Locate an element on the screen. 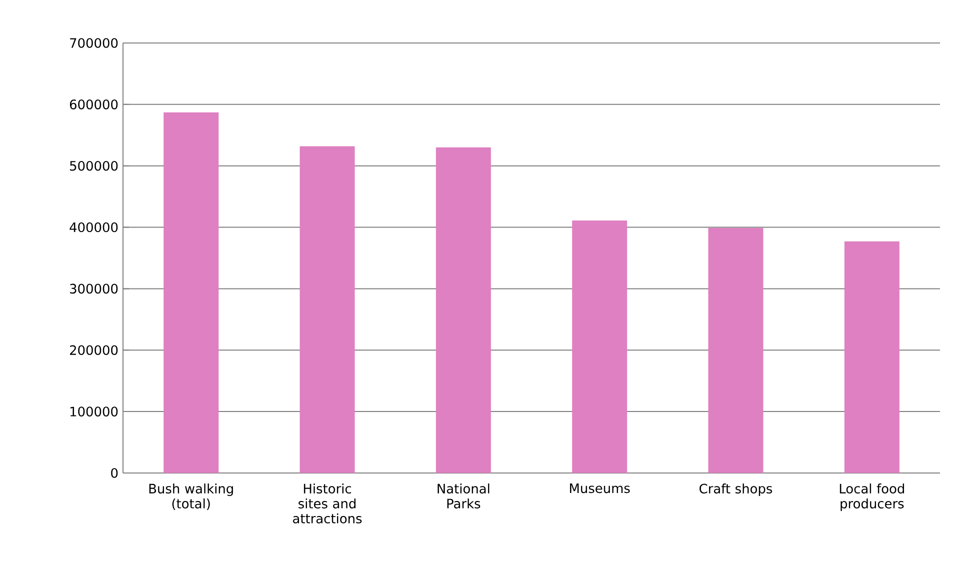  x-tick-label: Local food producers is located at coordinates (872, 497).